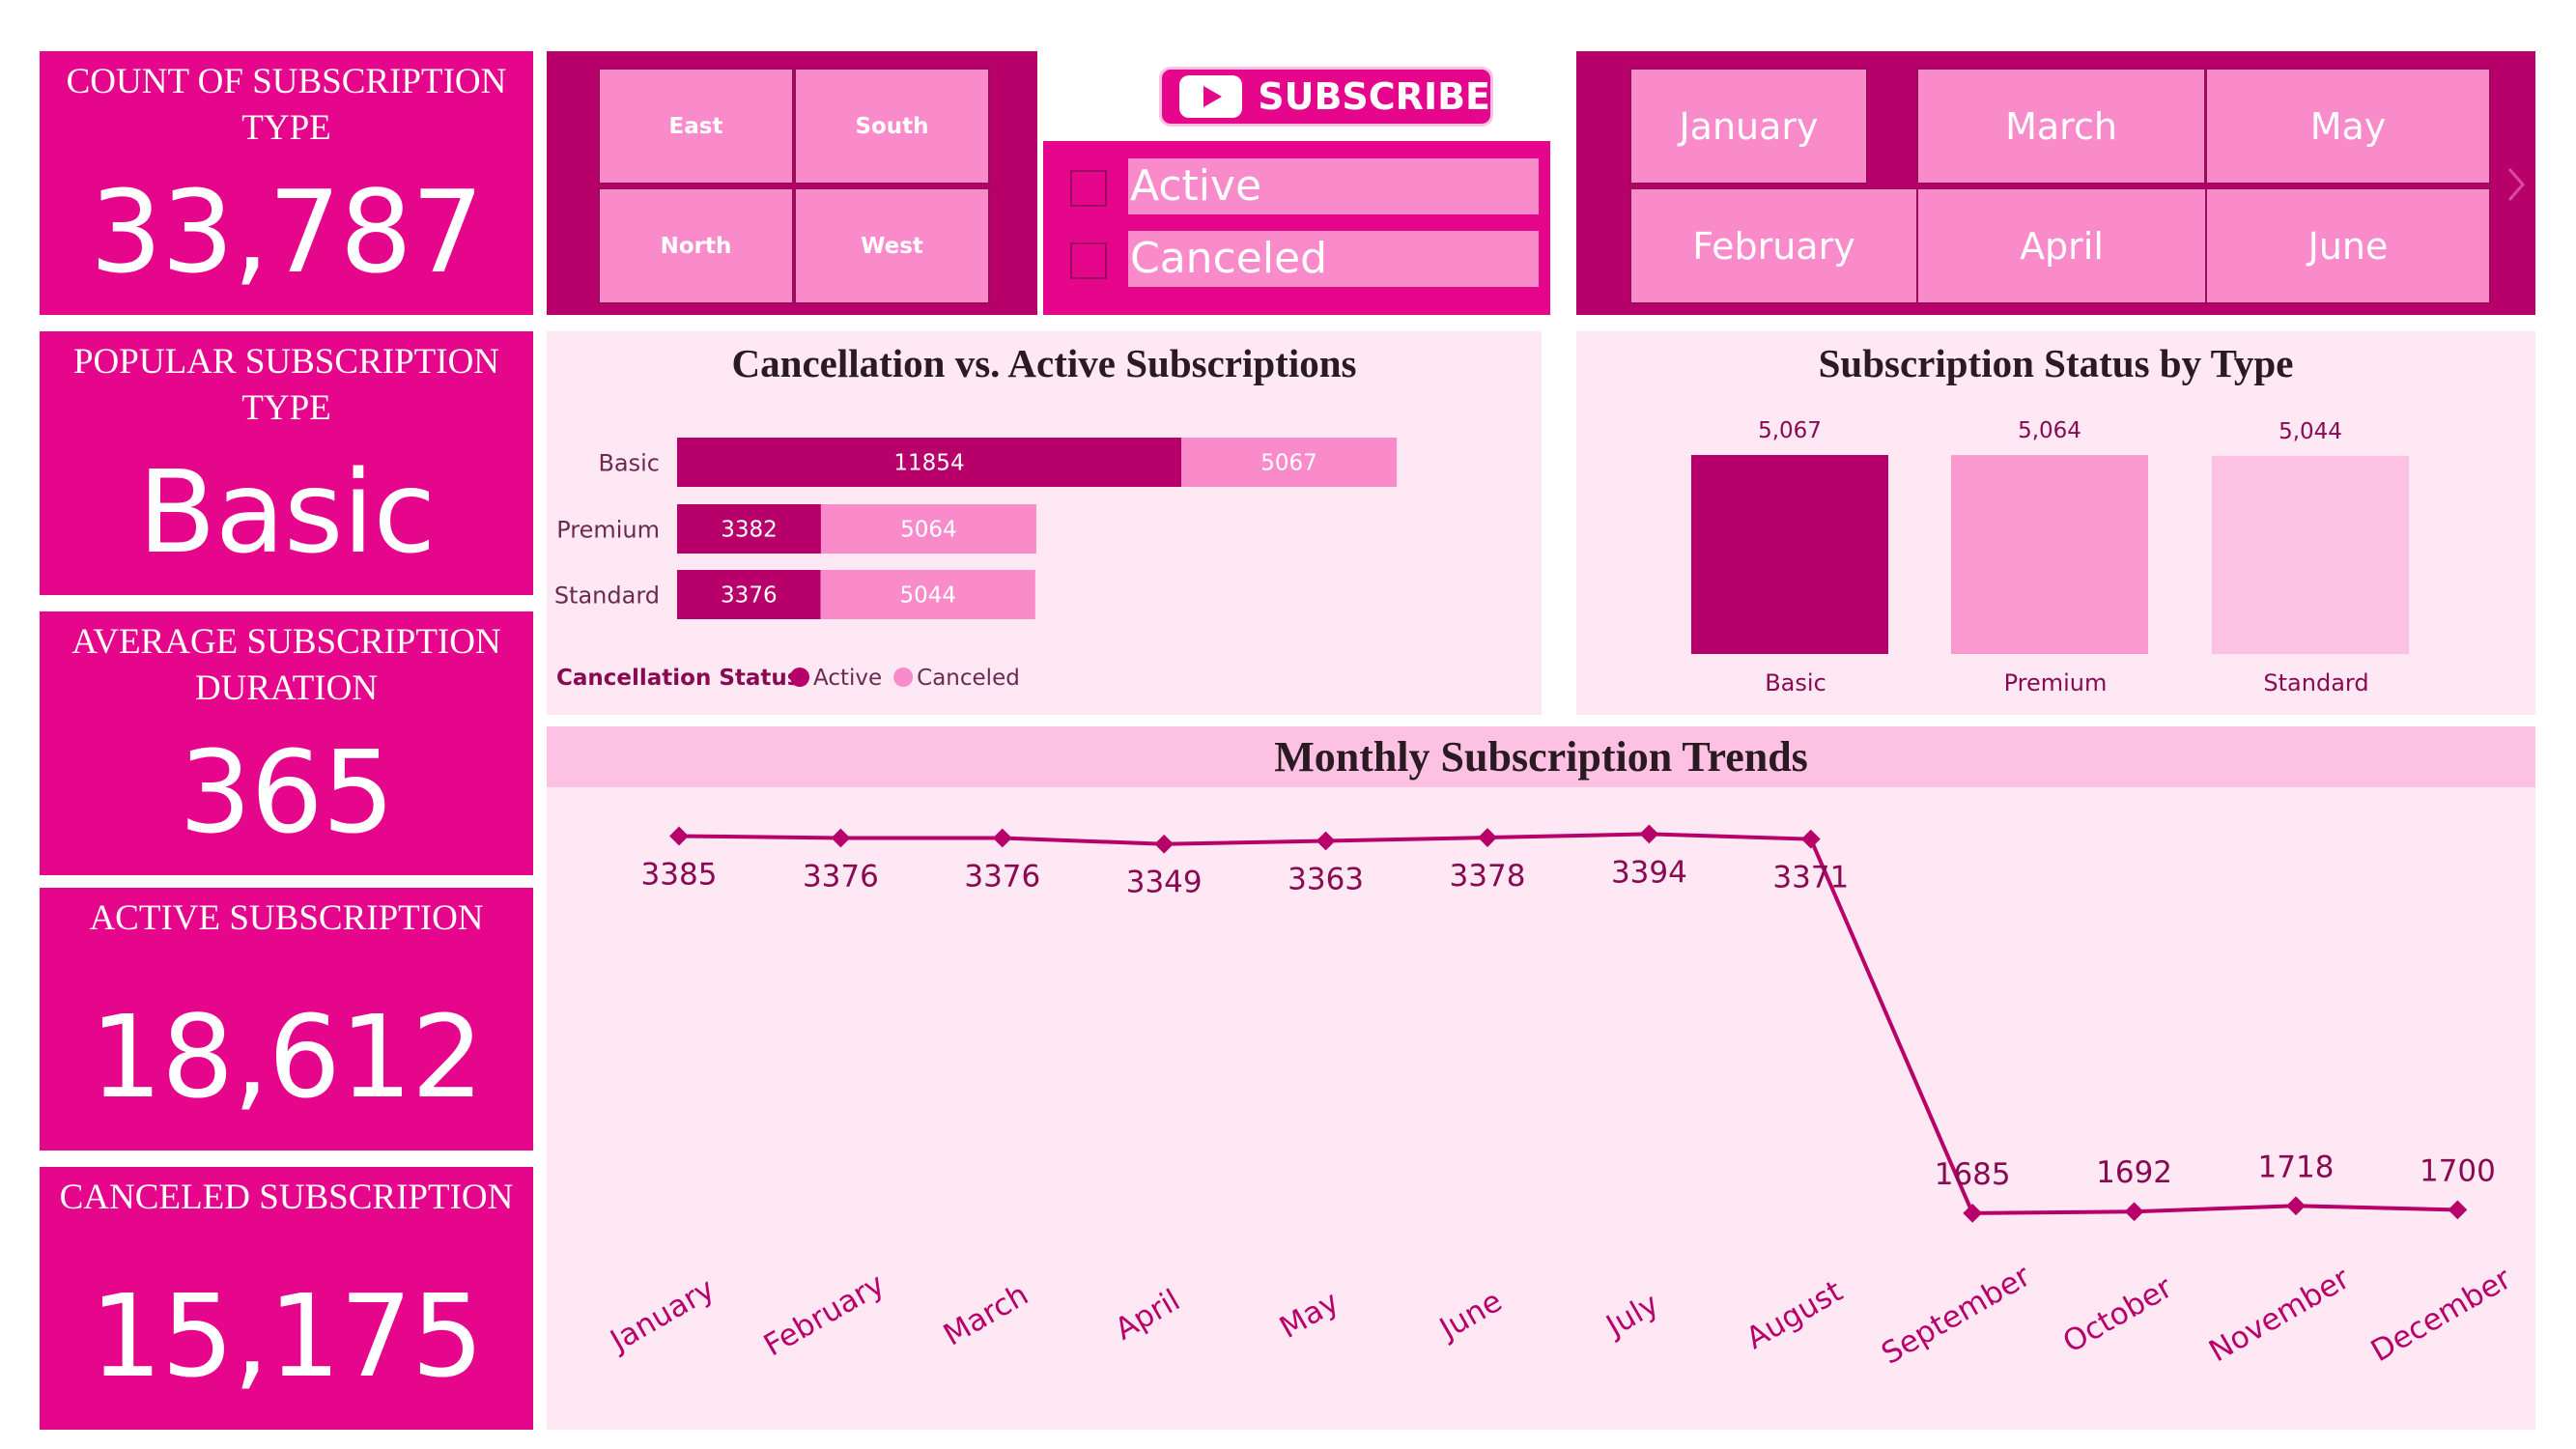  Describe the element at coordinates (1488, 876) in the screenshot. I see `trend-data-label: 3378` at that location.